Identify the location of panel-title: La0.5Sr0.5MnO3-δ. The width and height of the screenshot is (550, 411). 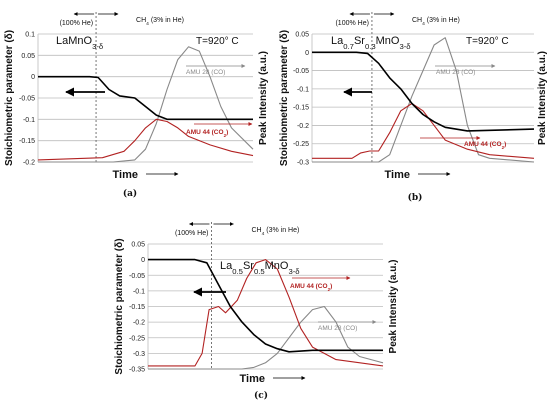
(260, 268).